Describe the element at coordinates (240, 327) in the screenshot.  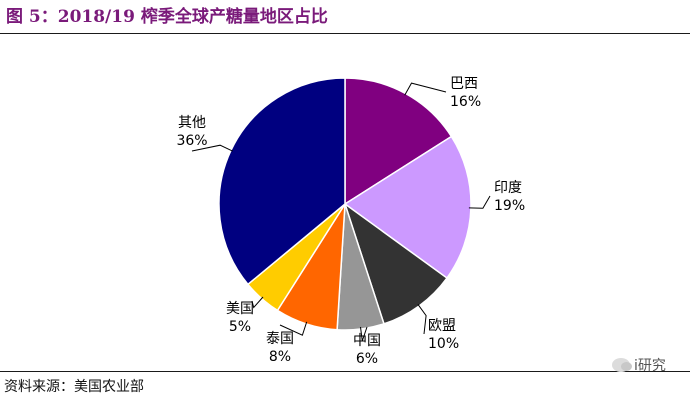
I see `slice-value-5: 5%` at that location.